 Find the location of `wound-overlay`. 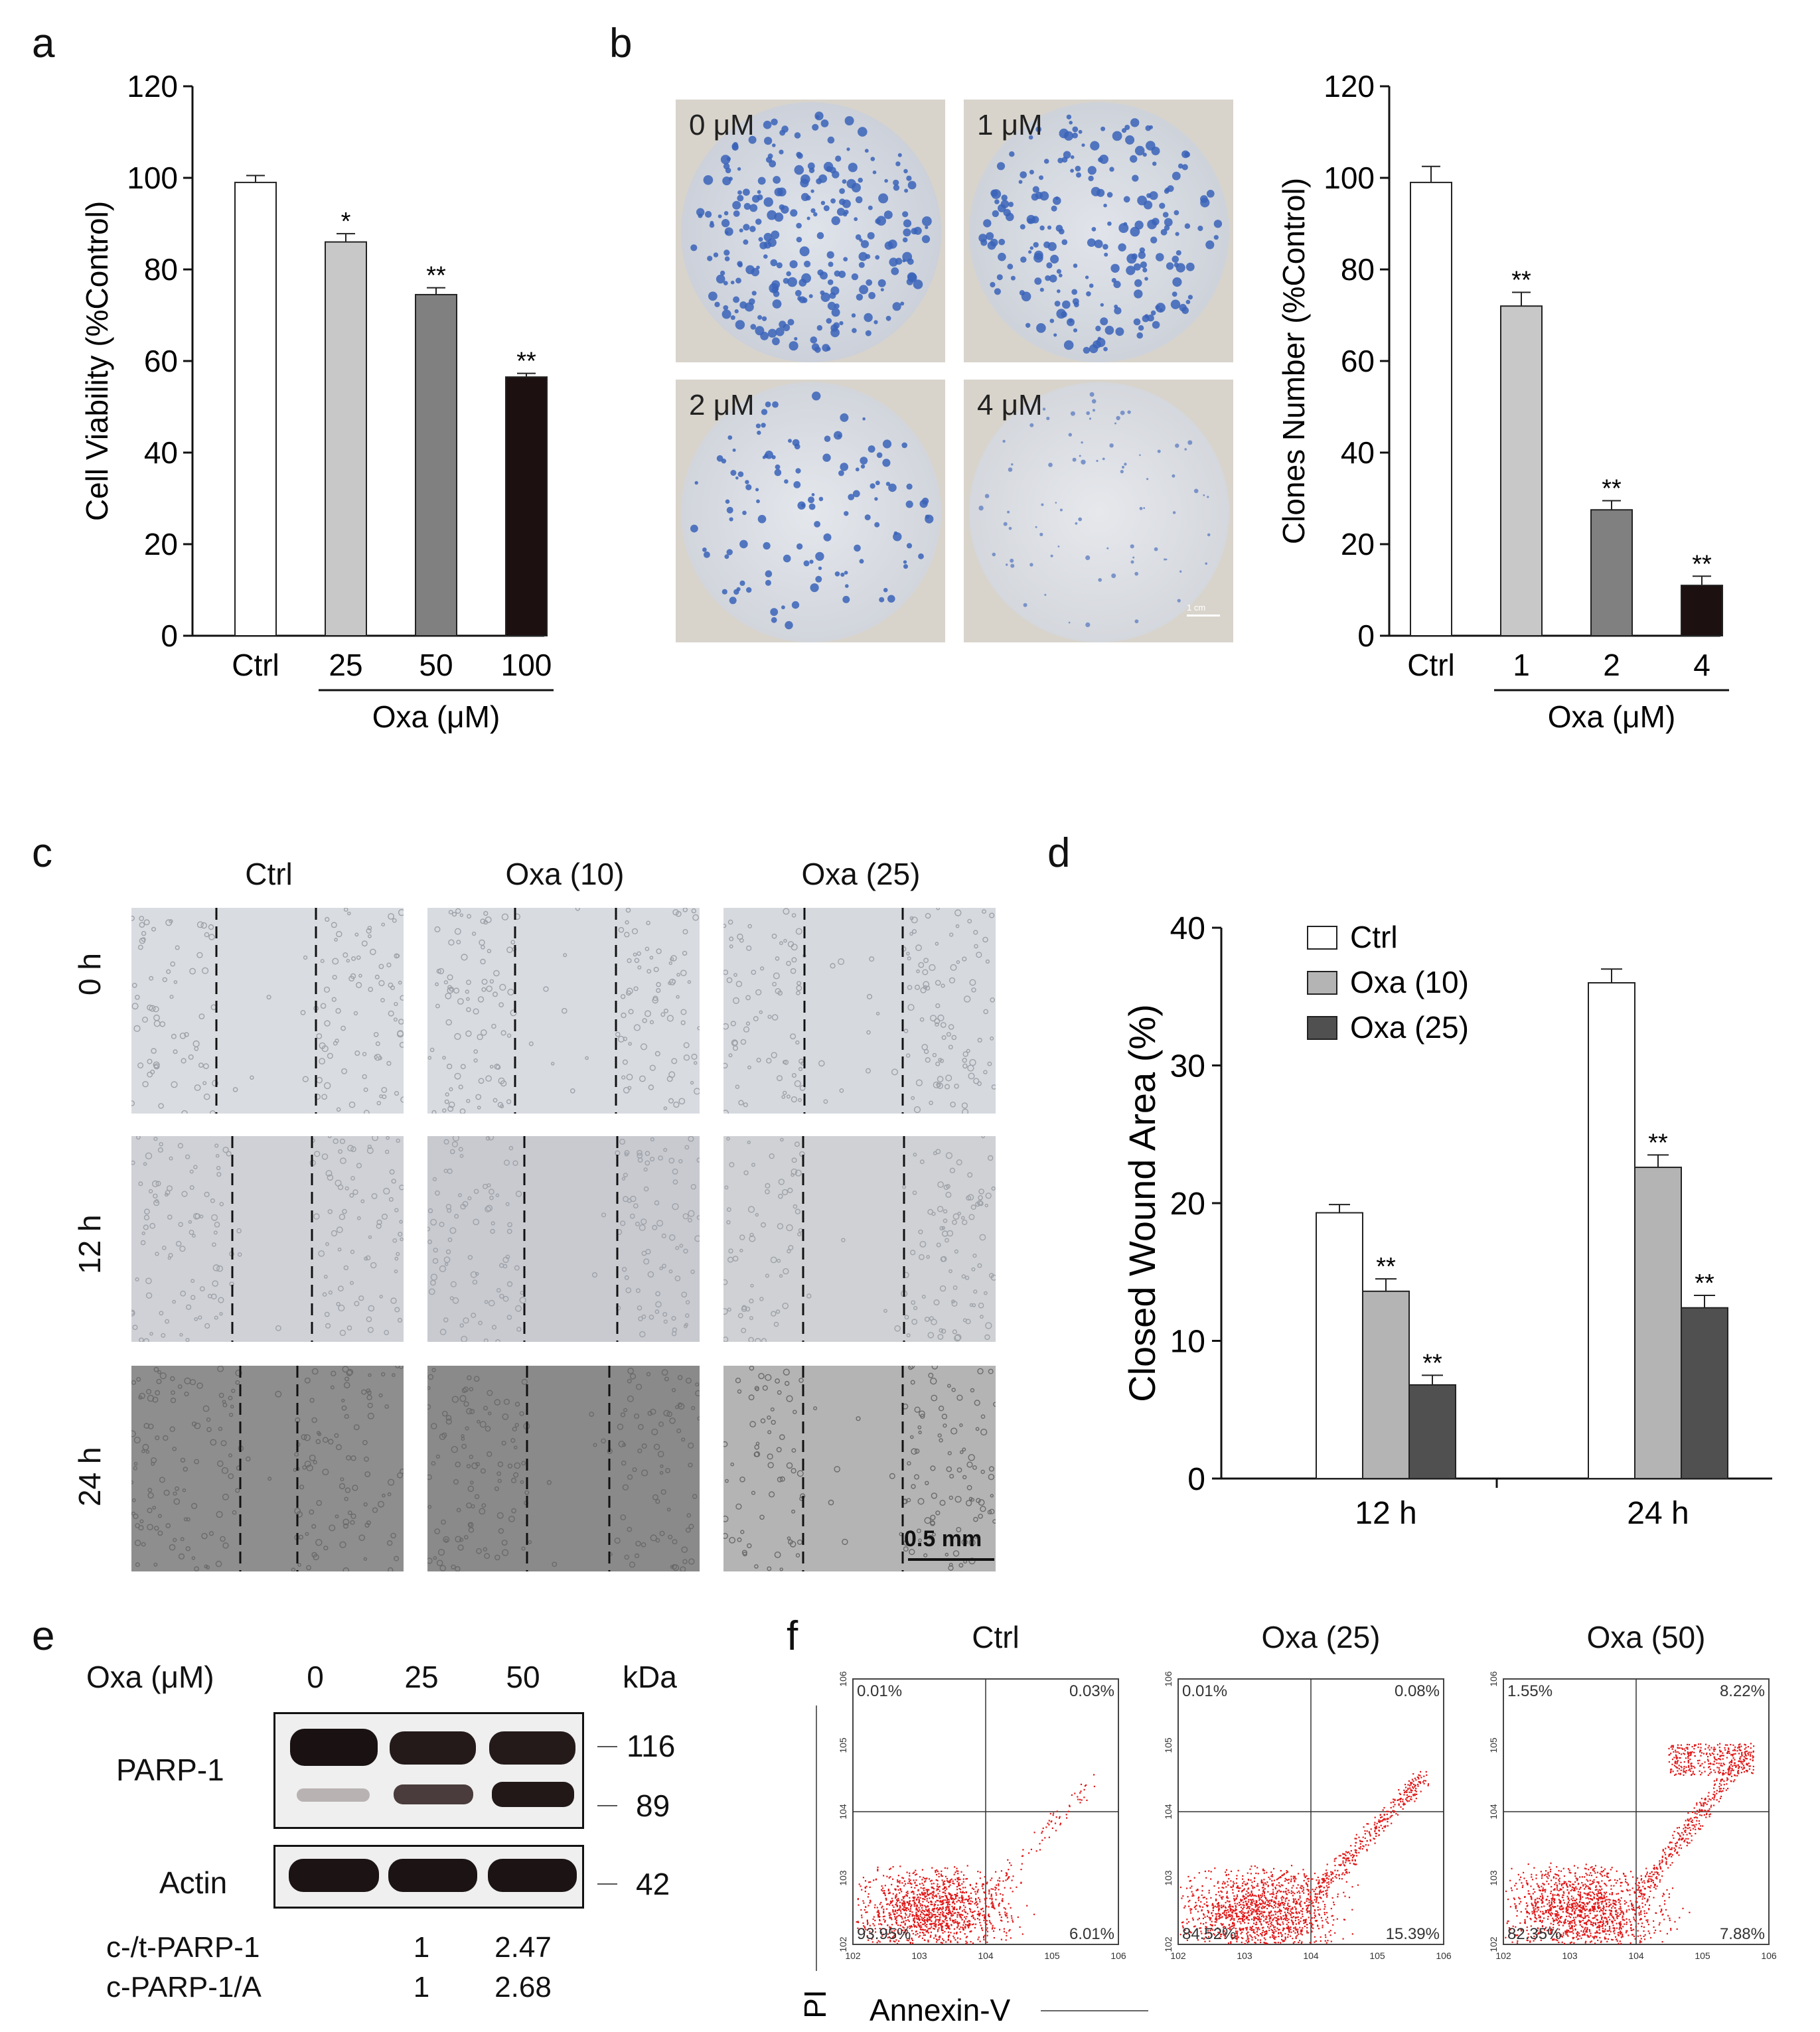

wound-overlay is located at coordinates (267, 1468).